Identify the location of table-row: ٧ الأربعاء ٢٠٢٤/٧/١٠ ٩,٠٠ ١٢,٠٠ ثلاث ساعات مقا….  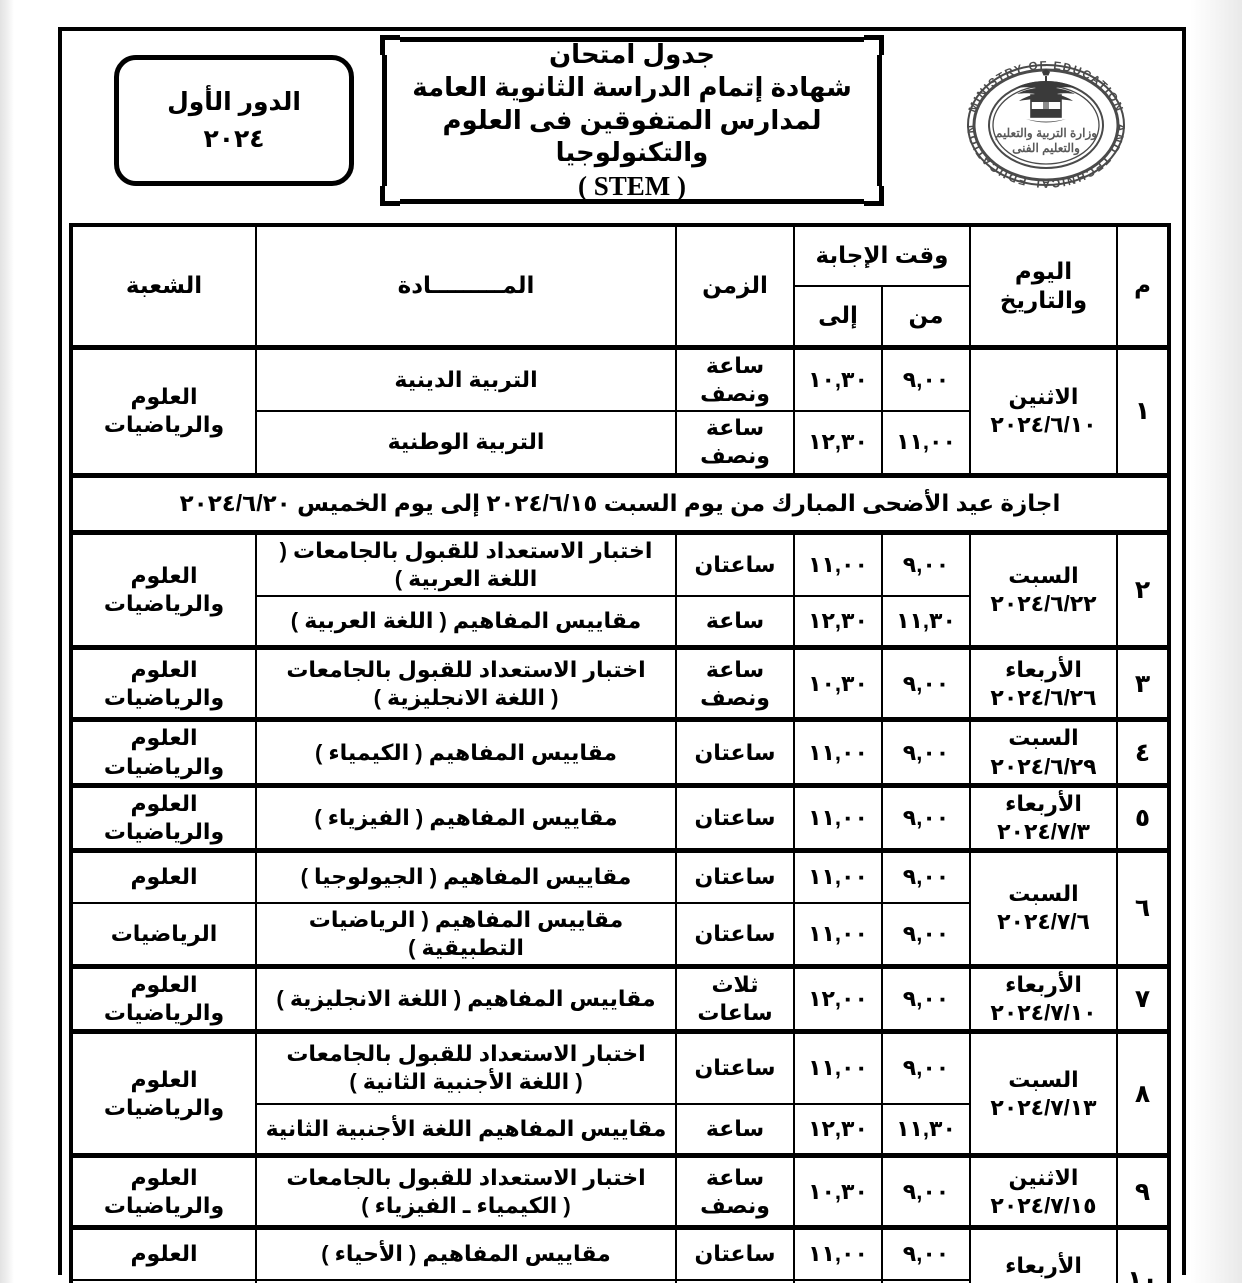
(620, 999).